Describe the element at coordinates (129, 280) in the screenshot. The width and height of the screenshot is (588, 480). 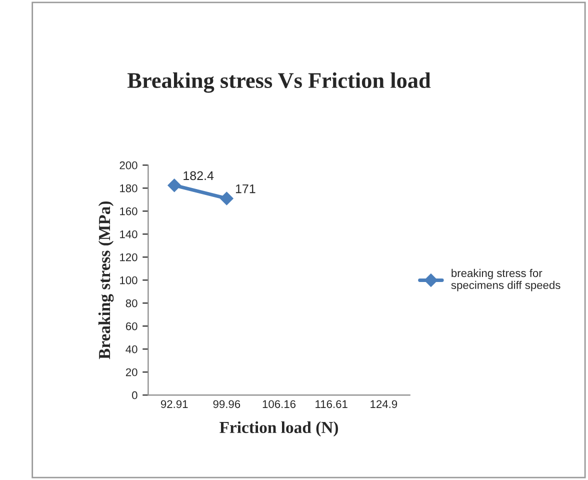
I see `y-tick-label: 100` at that location.